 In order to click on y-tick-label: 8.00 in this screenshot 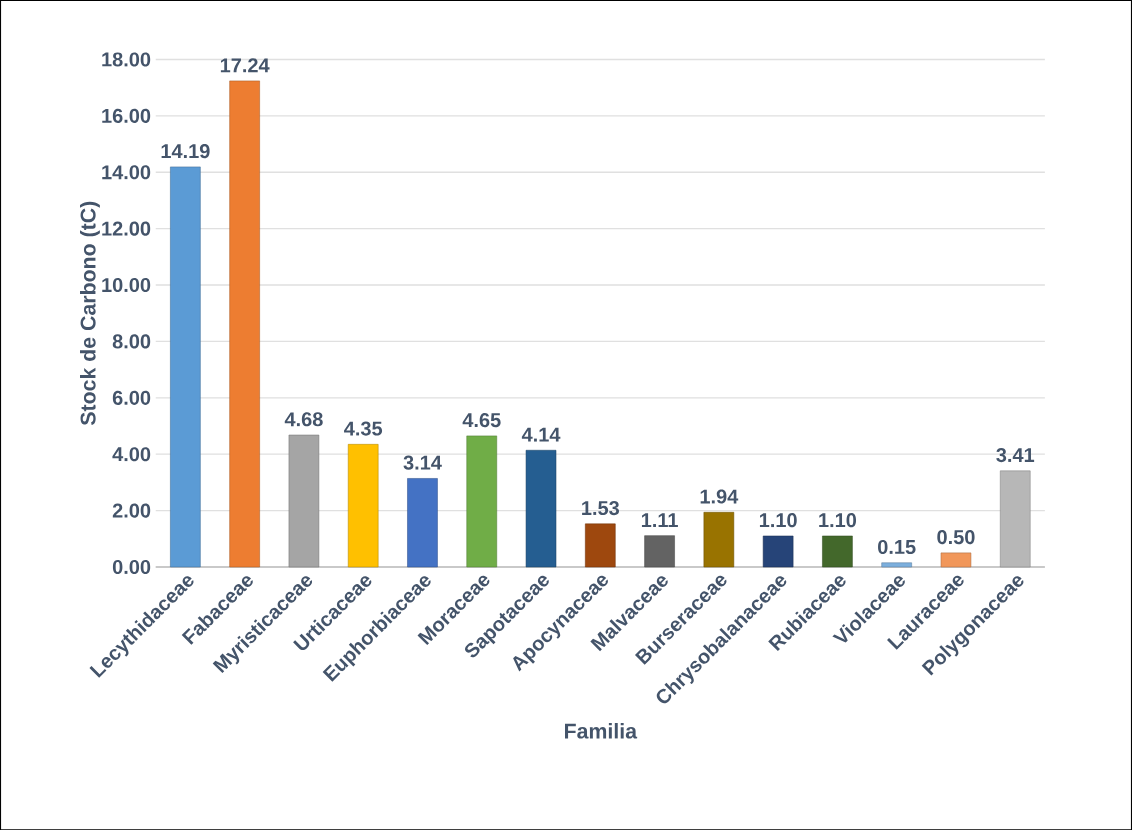, I will do `click(131, 341)`.